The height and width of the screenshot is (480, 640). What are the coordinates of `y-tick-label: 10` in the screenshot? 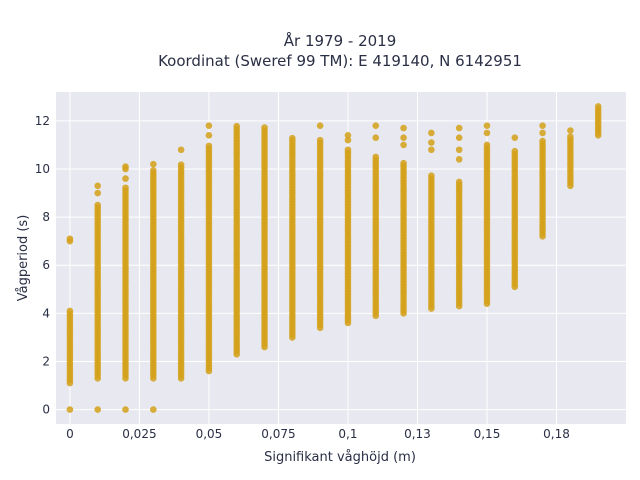 It's located at (42, 169).